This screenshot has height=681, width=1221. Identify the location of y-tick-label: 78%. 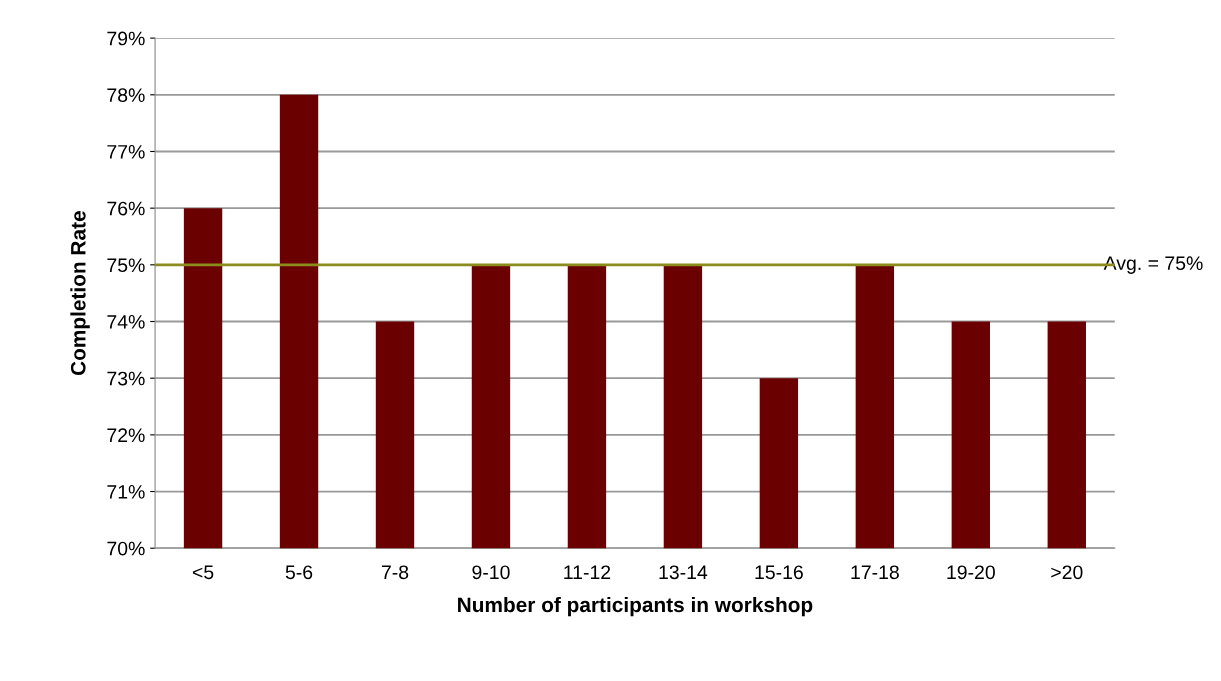
(126, 95).